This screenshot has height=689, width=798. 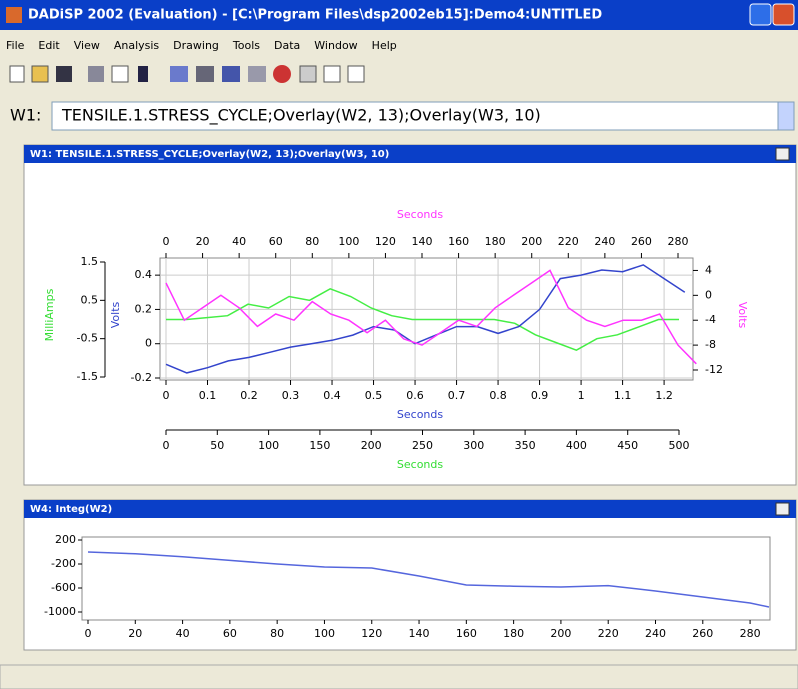 What do you see at coordinates (335, 45) in the screenshot?
I see `menu-item: Window` at bounding box center [335, 45].